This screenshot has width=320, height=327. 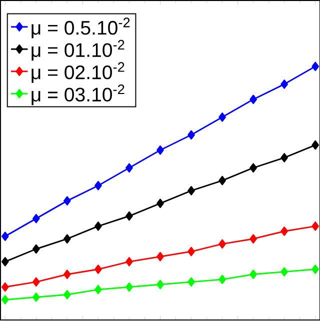 I want to click on legend-label: μ = 0.5.10$^{-2}$, so click(x=80, y=28).